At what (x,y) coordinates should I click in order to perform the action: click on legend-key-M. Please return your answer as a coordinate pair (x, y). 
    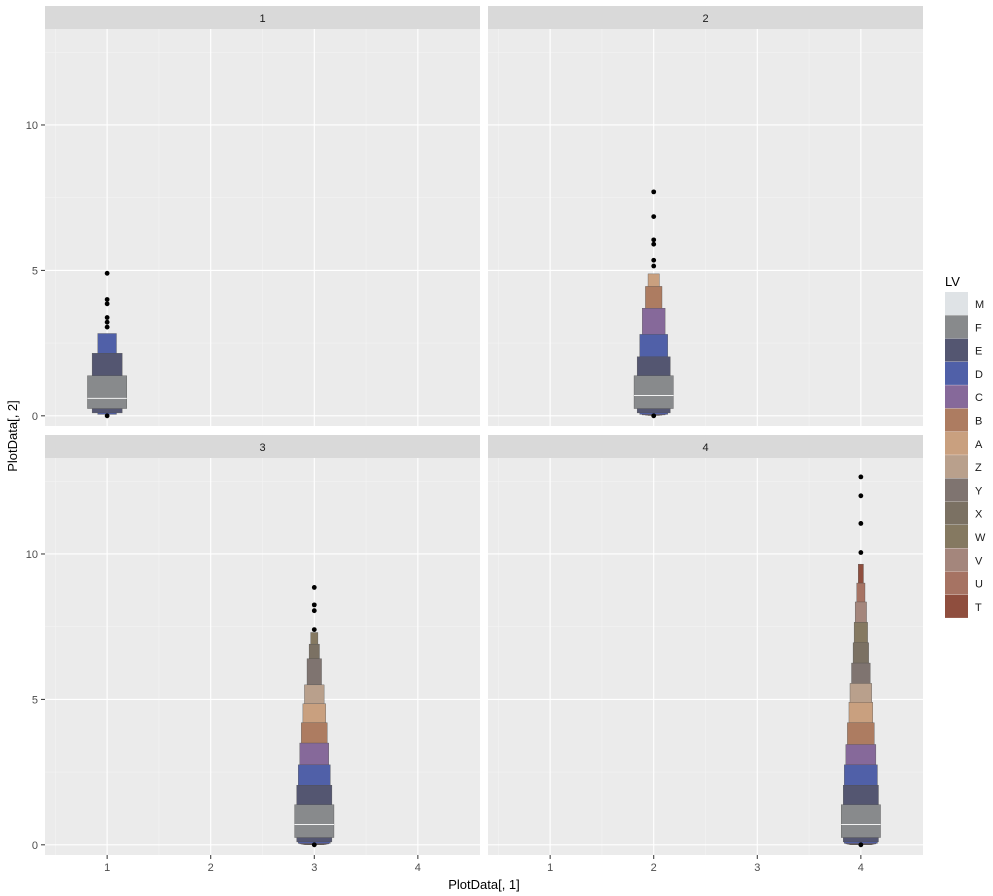
    Looking at the image, I should click on (956, 303).